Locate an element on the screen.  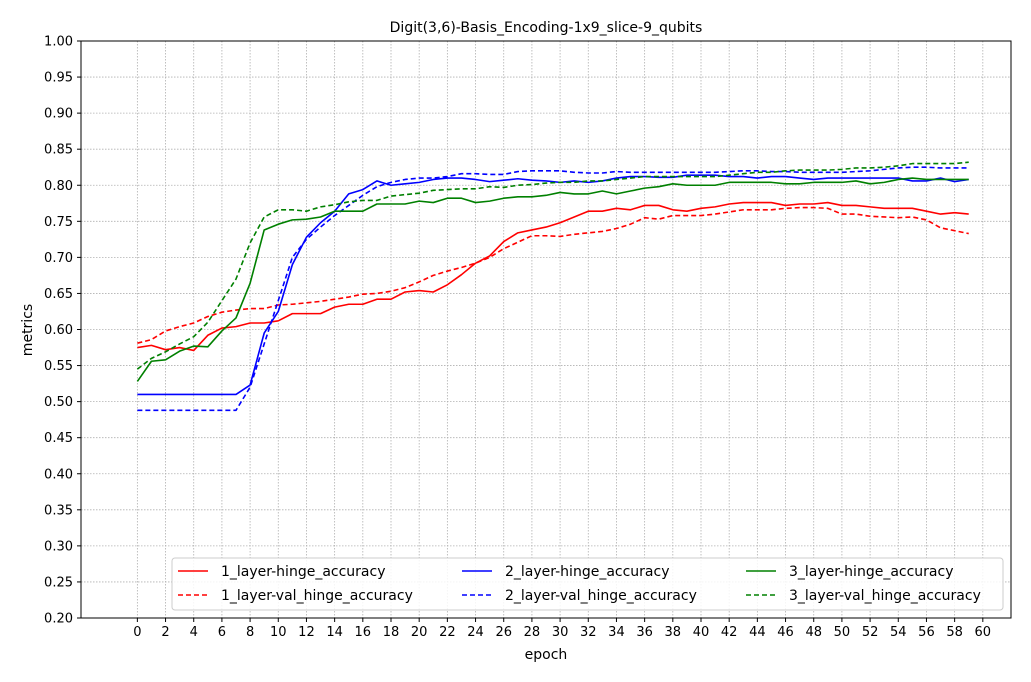
y-tick-label: 0.50 is located at coordinates (58, 402).